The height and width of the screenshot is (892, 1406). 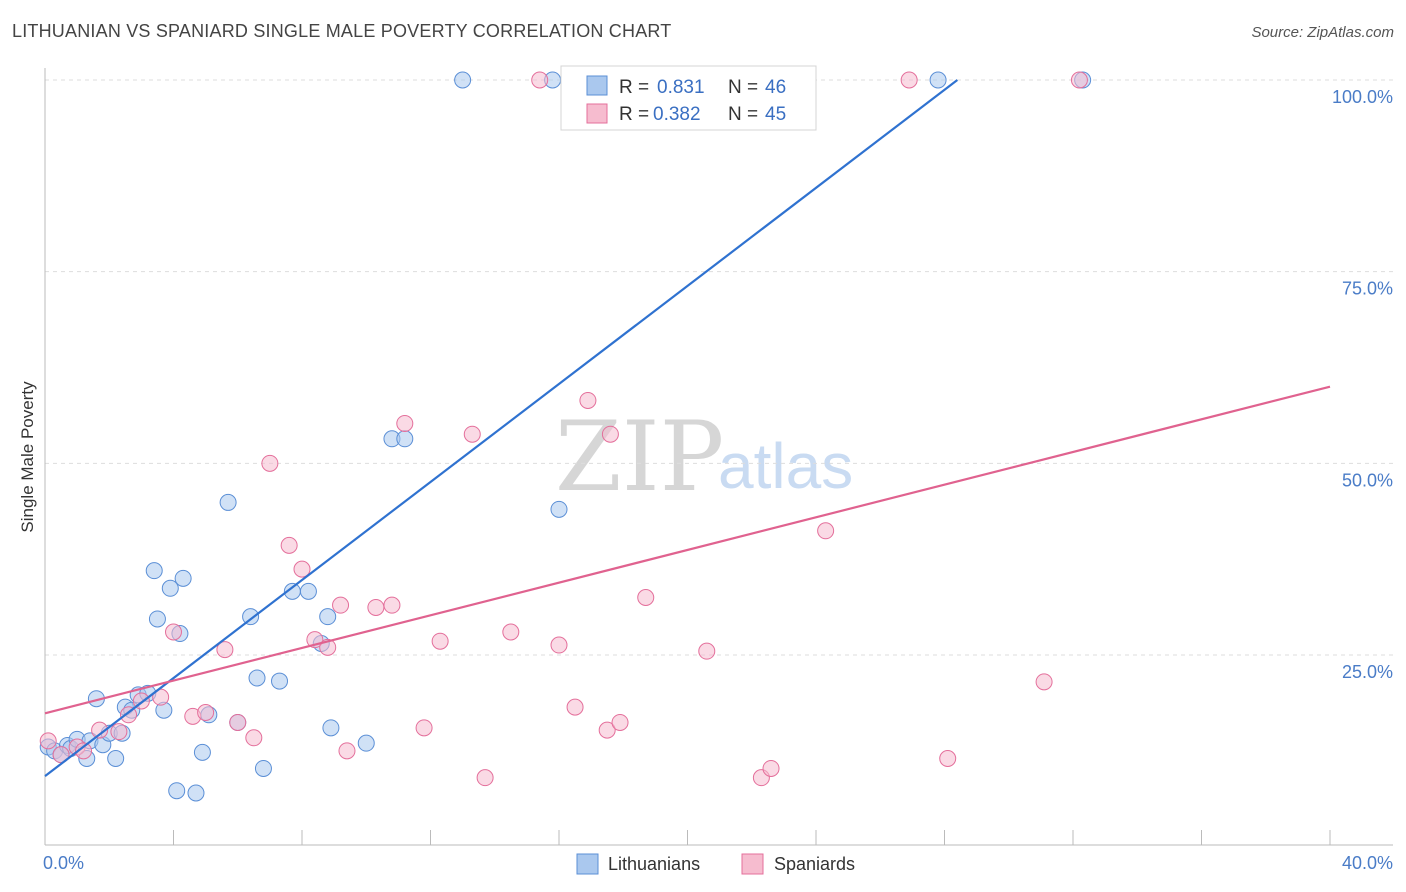 What do you see at coordinates (654, 864) in the screenshot?
I see `bottom-legend-label-lithuanians: Lithuanians` at bounding box center [654, 864].